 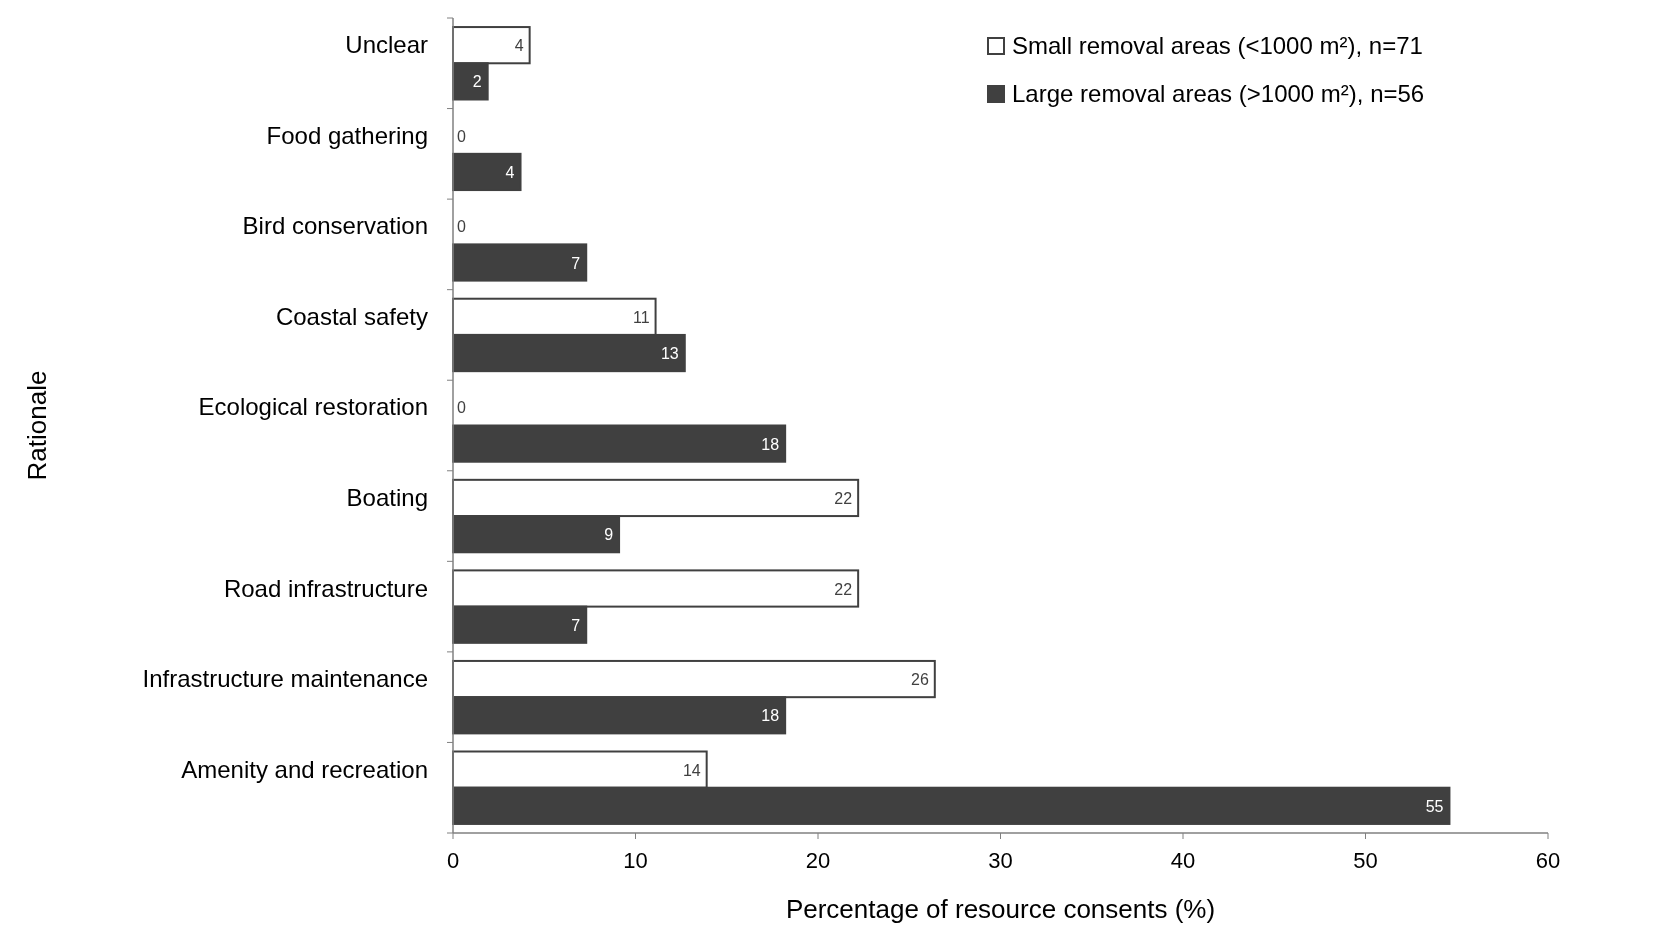 What do you see at coordinates (635, 860) in the screenshot?
I see `x-tick-label: 10` at bounding box center [635, 860].